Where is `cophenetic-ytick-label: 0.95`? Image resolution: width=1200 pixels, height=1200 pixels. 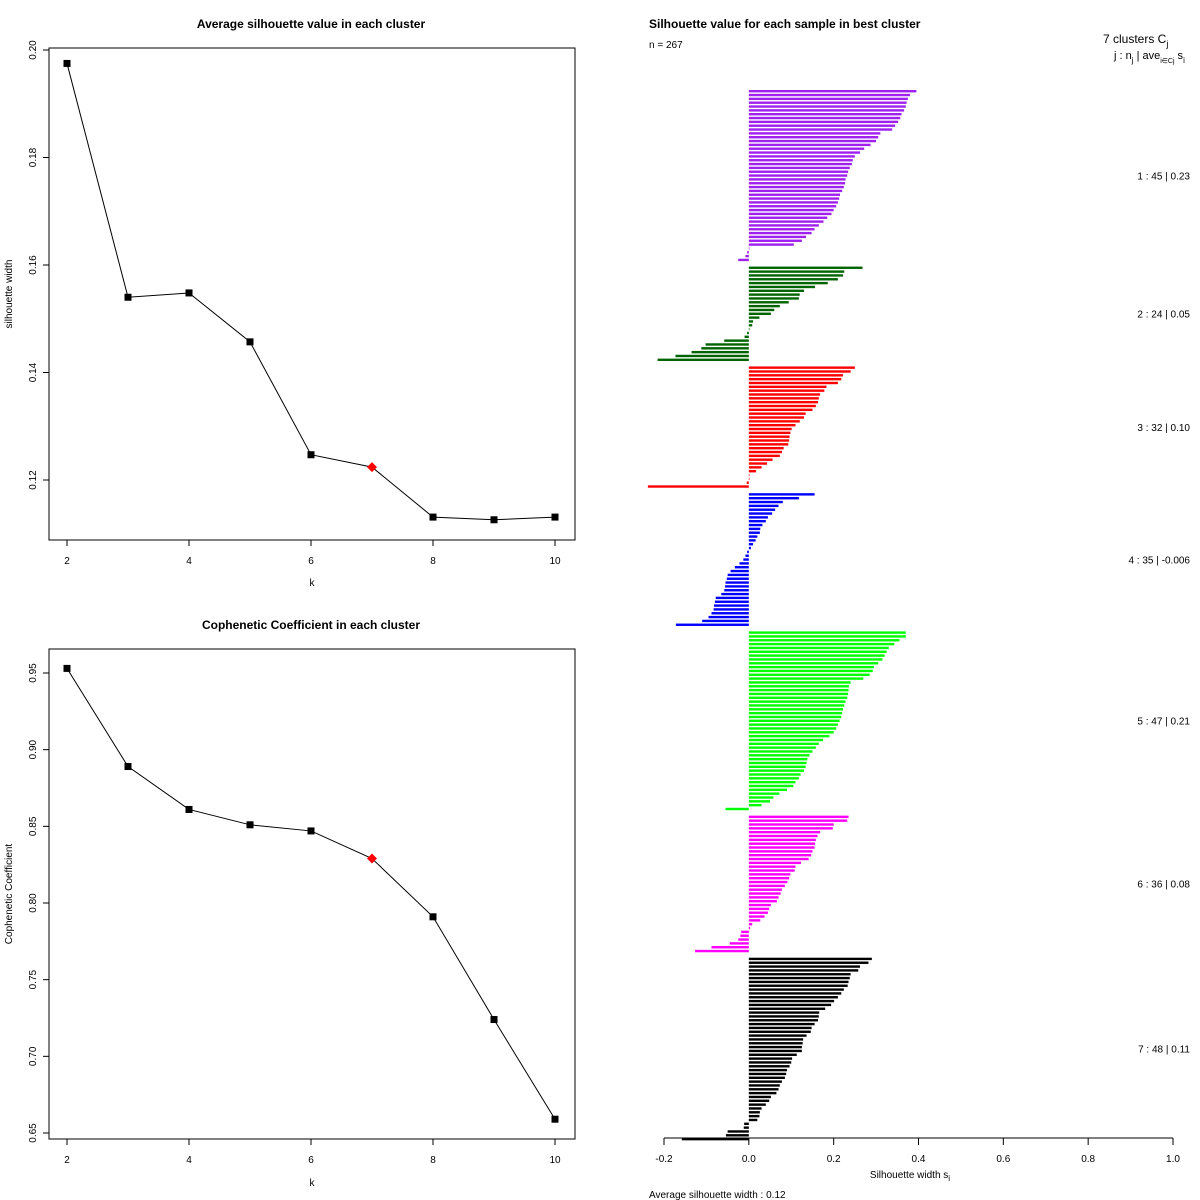
cophenetic-ytick-label: 0.95 is located at coordinates (33, 673).